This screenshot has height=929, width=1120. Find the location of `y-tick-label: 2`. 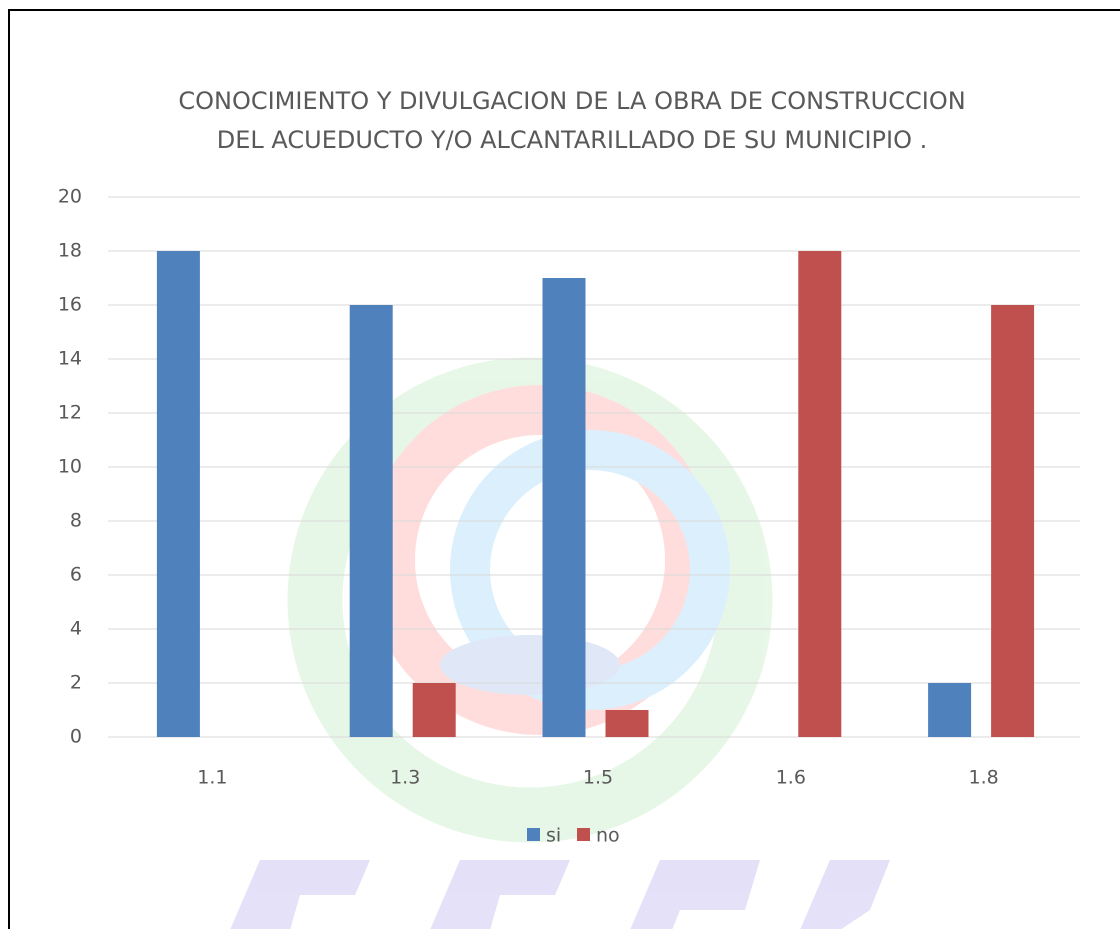

y-tick-label: 2 is located at coordinates (76, 683).